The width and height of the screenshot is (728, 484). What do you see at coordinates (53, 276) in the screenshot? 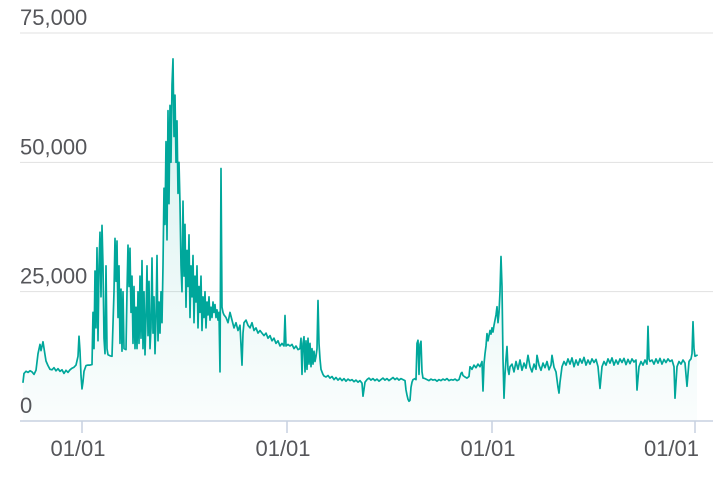
I see `y-axis-label: 25,000` at bounding box center [53, 276].